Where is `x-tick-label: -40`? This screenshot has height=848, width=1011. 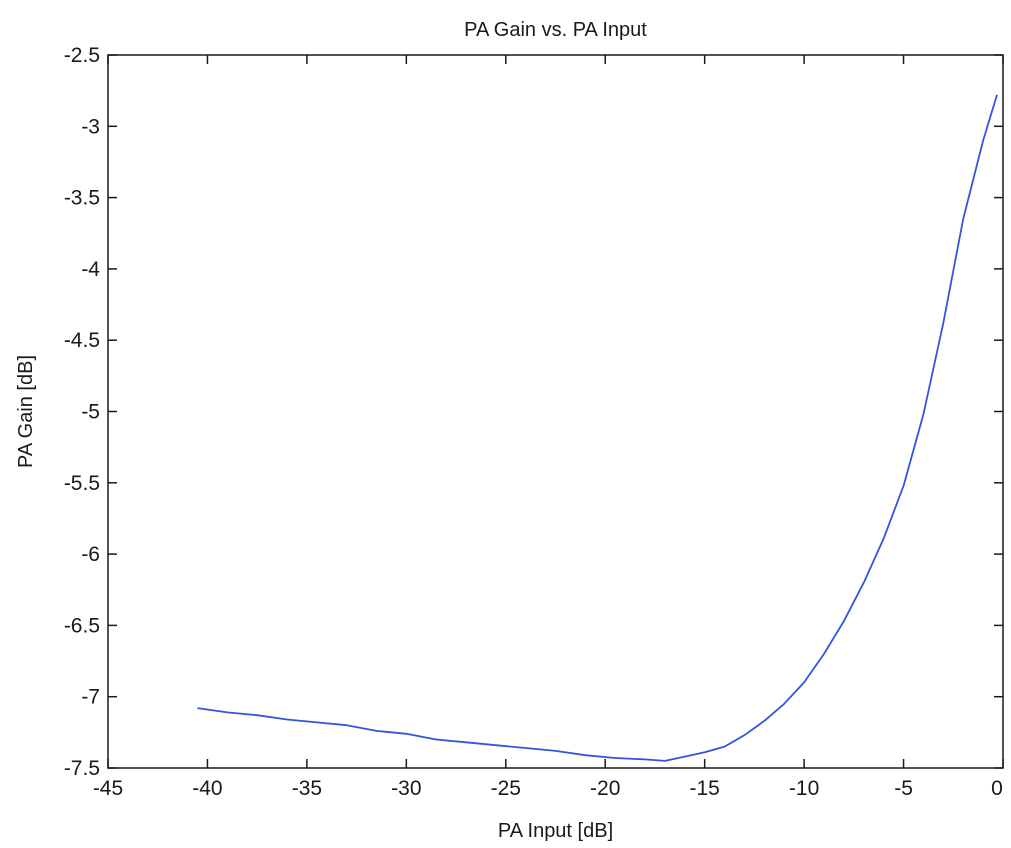
x-tick-label: -40 is located at coordinates (207, 788).